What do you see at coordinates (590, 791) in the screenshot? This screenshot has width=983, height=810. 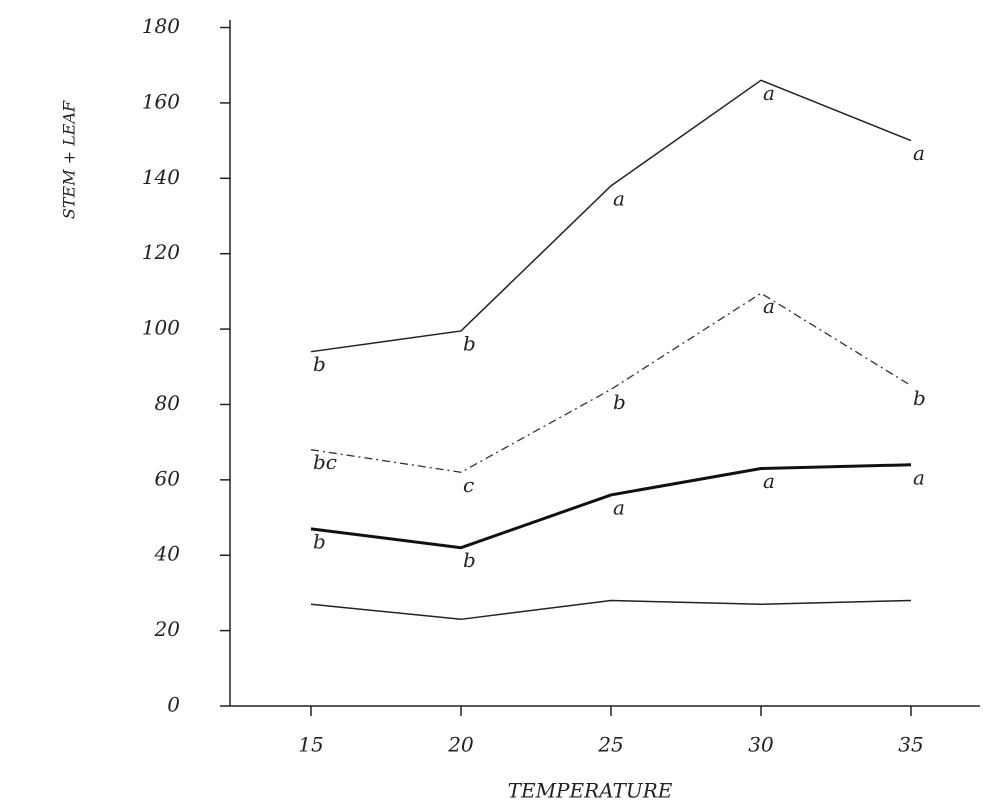 I see `x-axis-label: TEMPERATURE` at bounding box center [590, 791].